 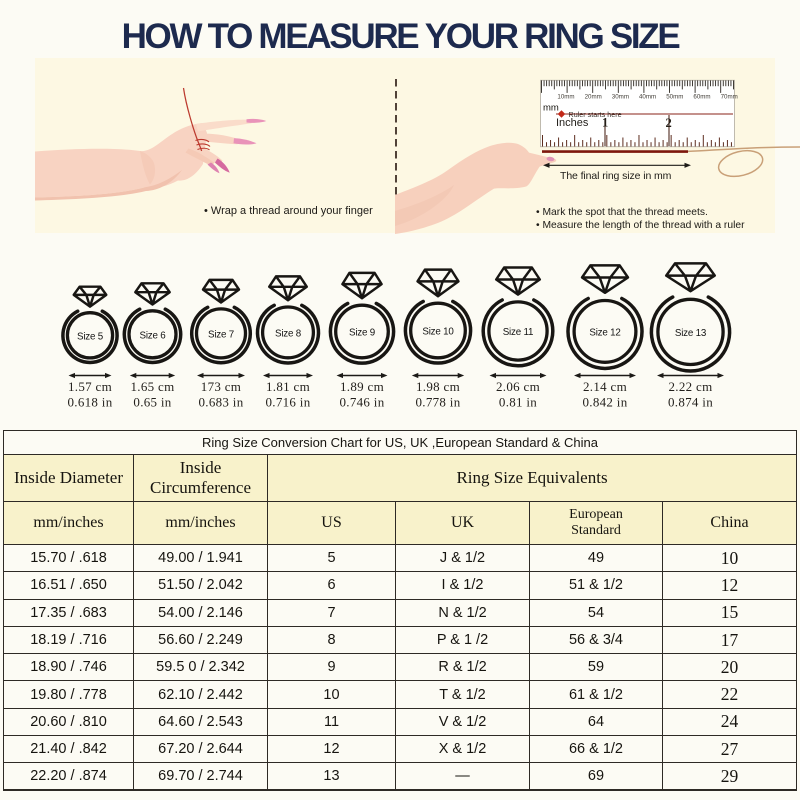 I want to click on svg-text: 70mm, so click(x=729, y=97).